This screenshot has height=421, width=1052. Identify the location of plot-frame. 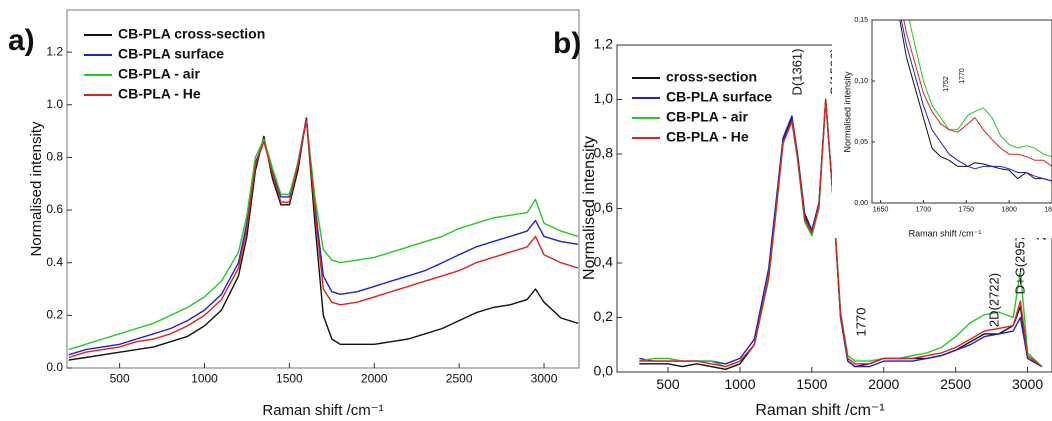
(961, 111).